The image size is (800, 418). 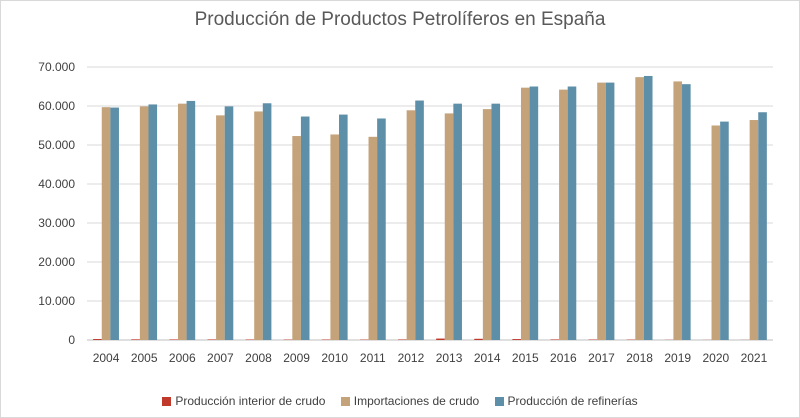 What do you see at coordinates (250, 401) in the screenshot?
I see `legend-label-series-0: Producción interior de crudo` at bounding box center [250, 401].